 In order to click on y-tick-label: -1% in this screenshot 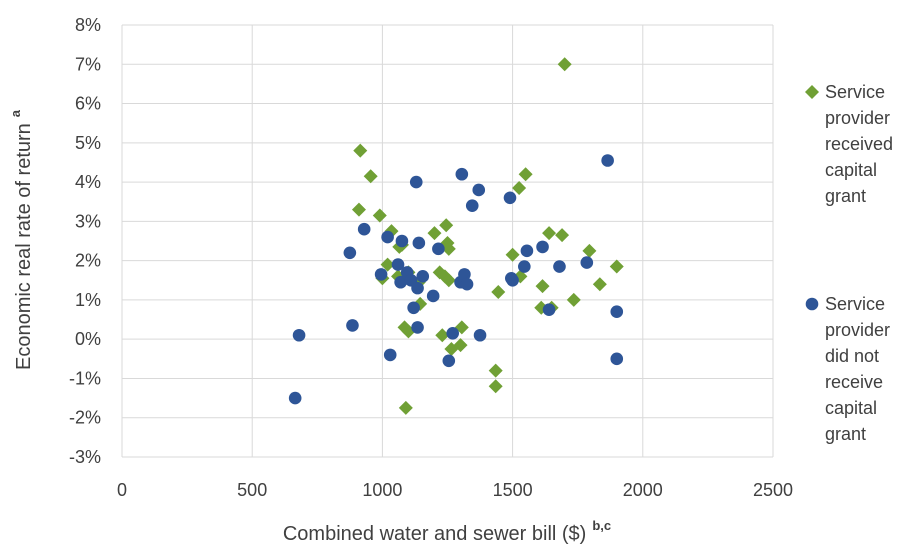, I will do `click(85, 378)`.